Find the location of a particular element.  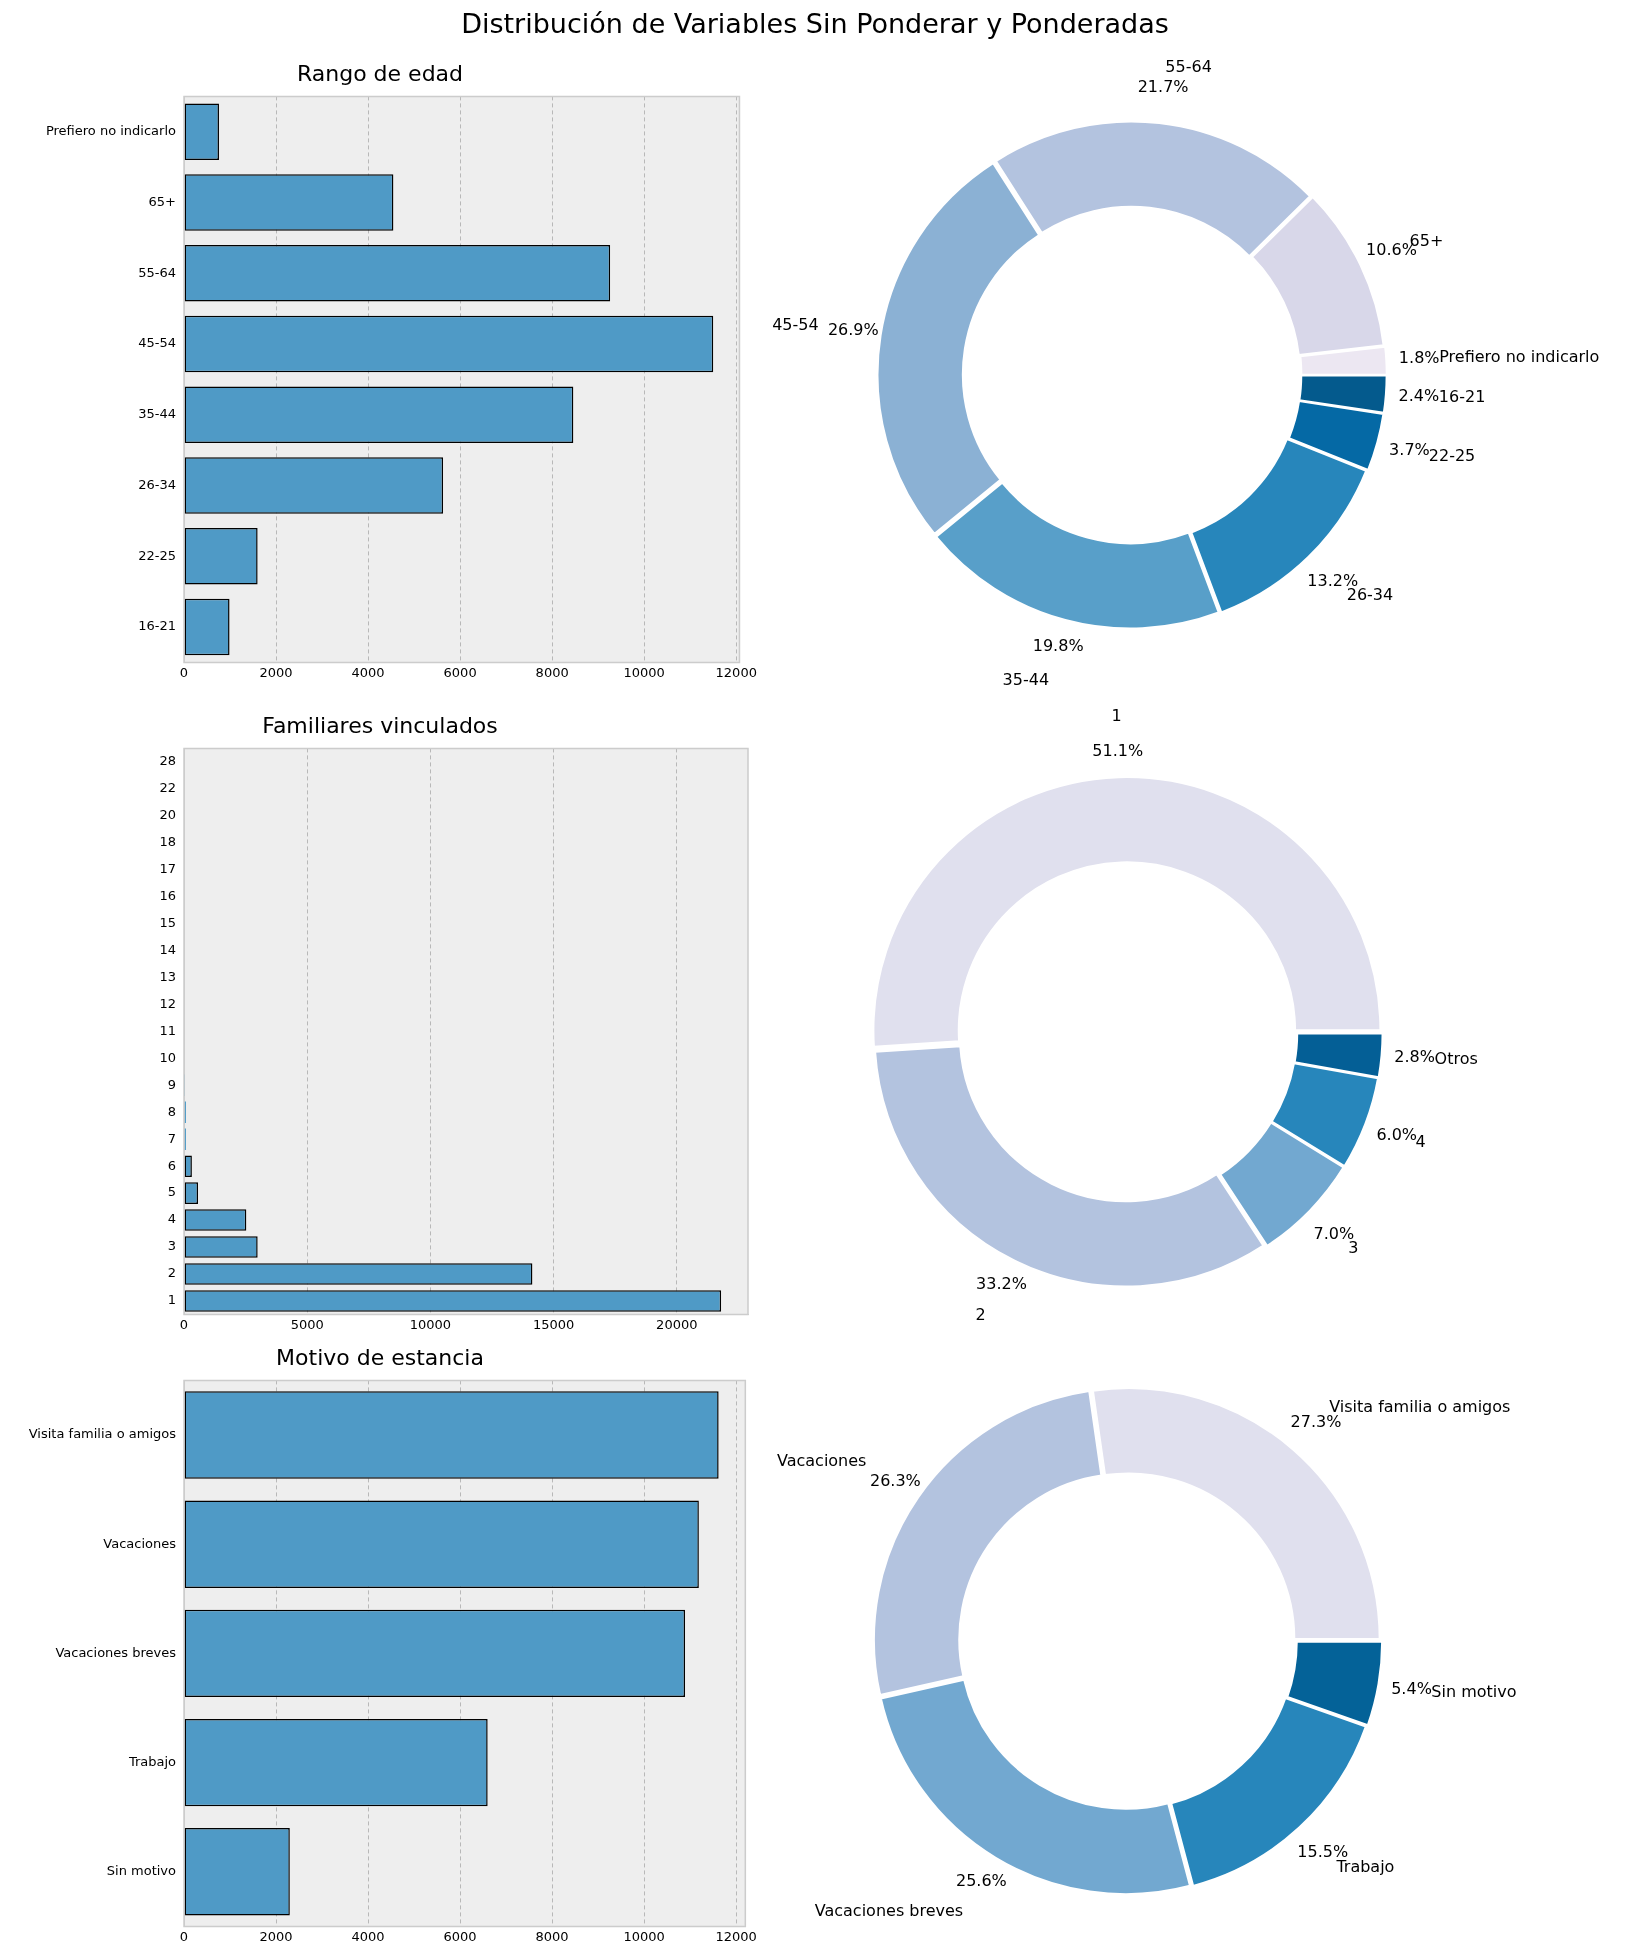

y-tick-label: Vacaciones is located at coordinates (140, 1543).